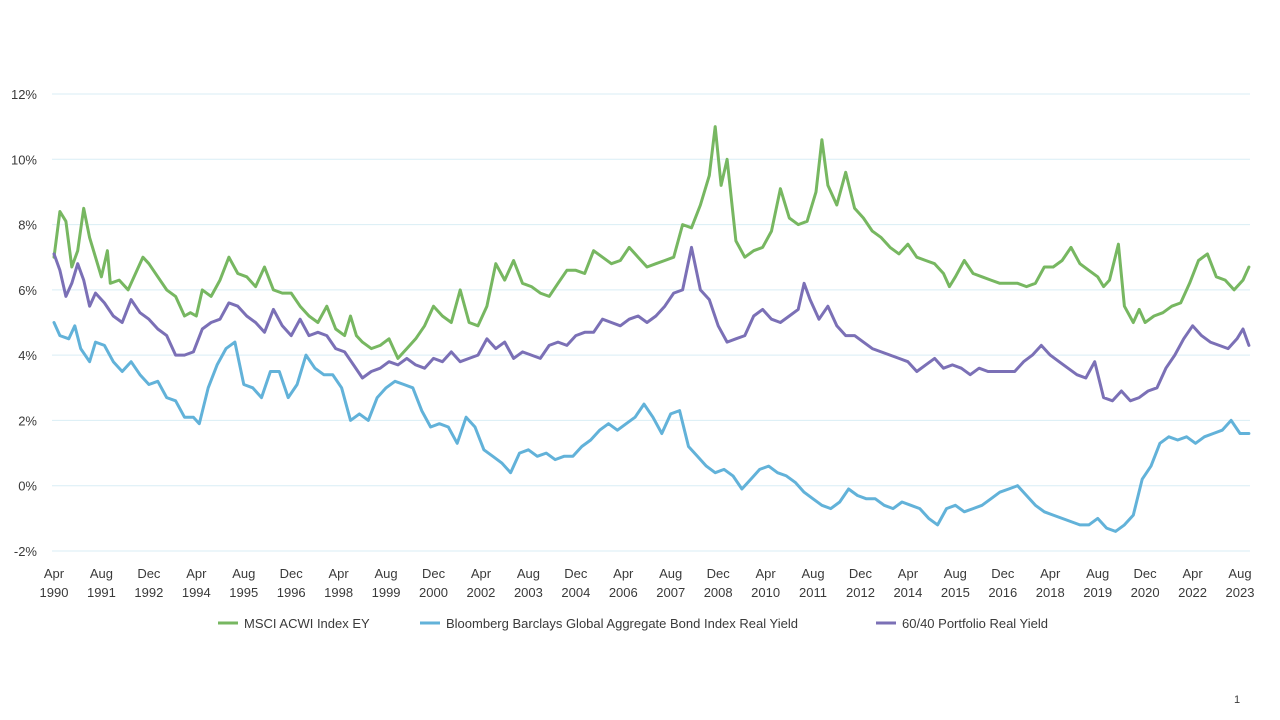 The image size is (1280, 720). I want to click on x-tick-label-year: 1999, so click(386, 592).